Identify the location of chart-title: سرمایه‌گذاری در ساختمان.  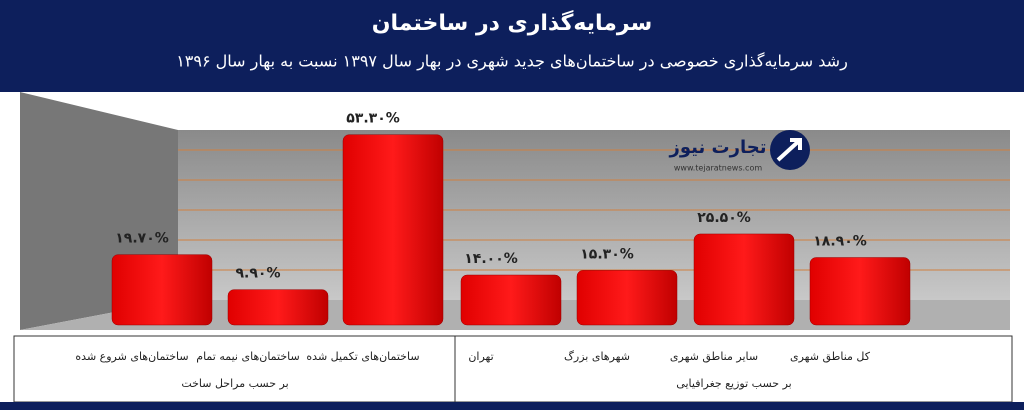
(512, 22).